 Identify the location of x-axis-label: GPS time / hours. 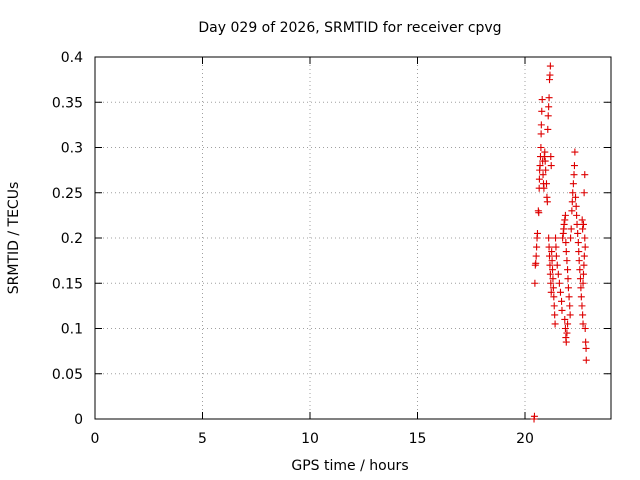
(349, 466).